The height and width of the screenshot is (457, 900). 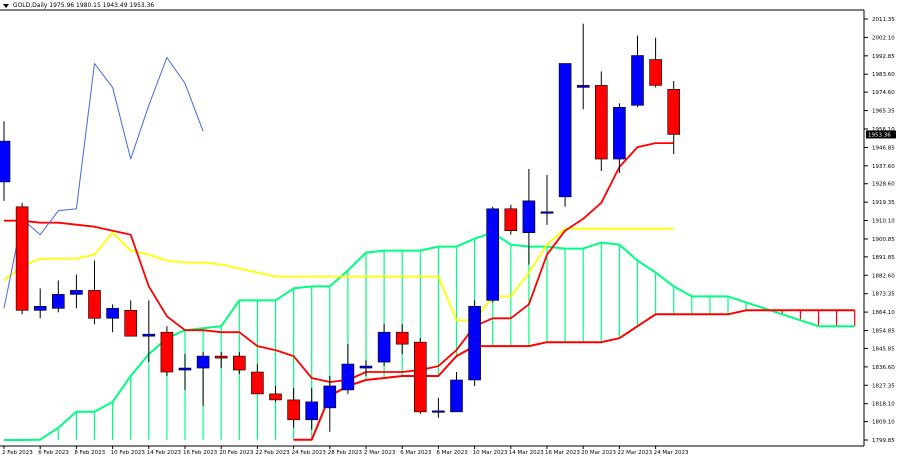 What do you see at coordinates (883, 240) in the screenshot?
I see `y-tick-label: 1900.85` at bounding box center [883, 240].